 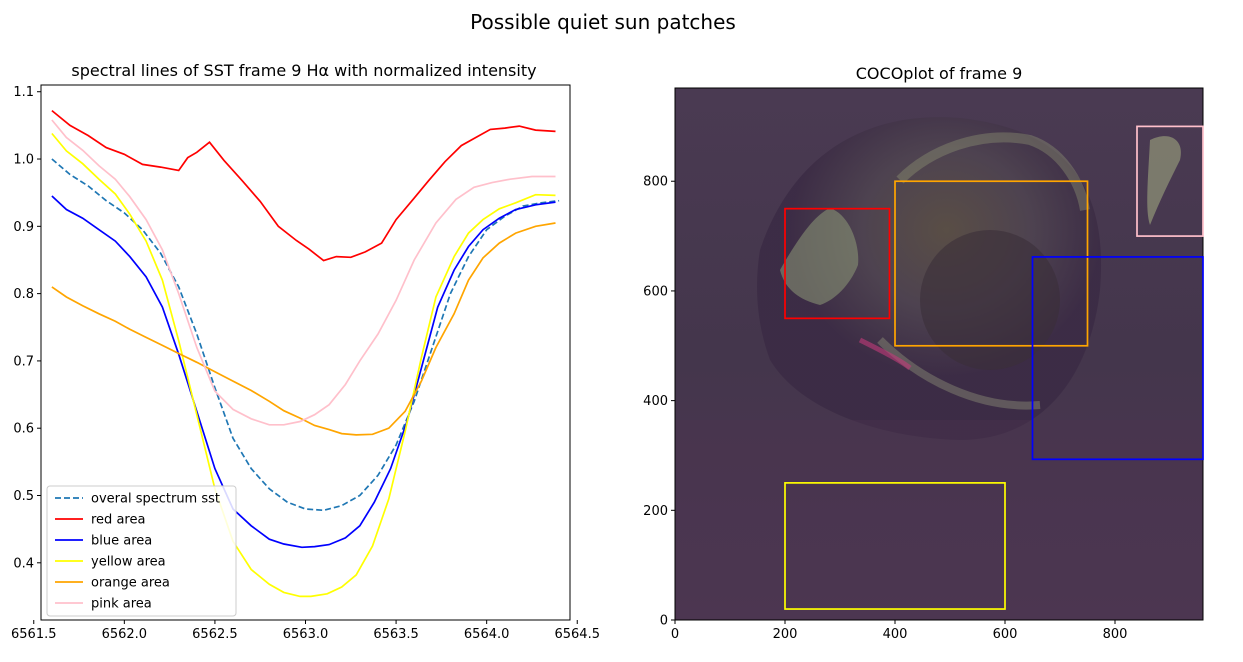 I want to click on x-tick-label: 6564.5, so click(x=577, y=634).